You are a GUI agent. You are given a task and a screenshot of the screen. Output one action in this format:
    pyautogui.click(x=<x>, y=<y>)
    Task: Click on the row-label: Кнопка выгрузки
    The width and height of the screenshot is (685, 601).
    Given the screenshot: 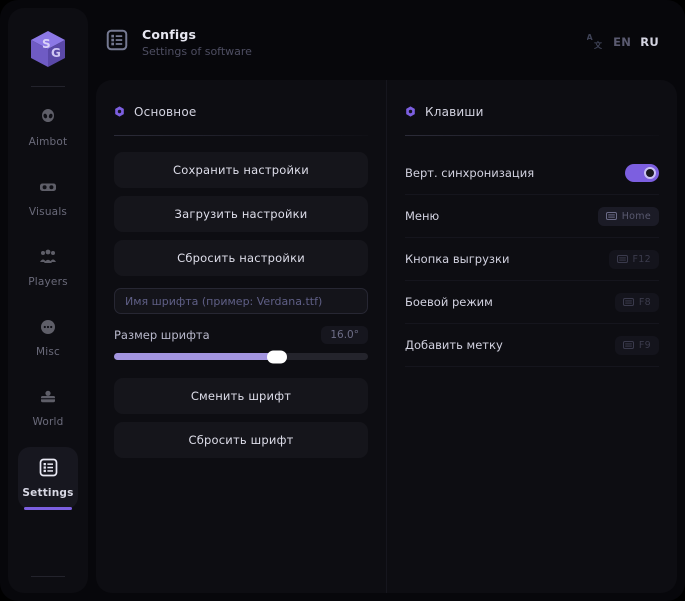 What is the action you would take?
    pyautogui.click(x=457, y=259)
    